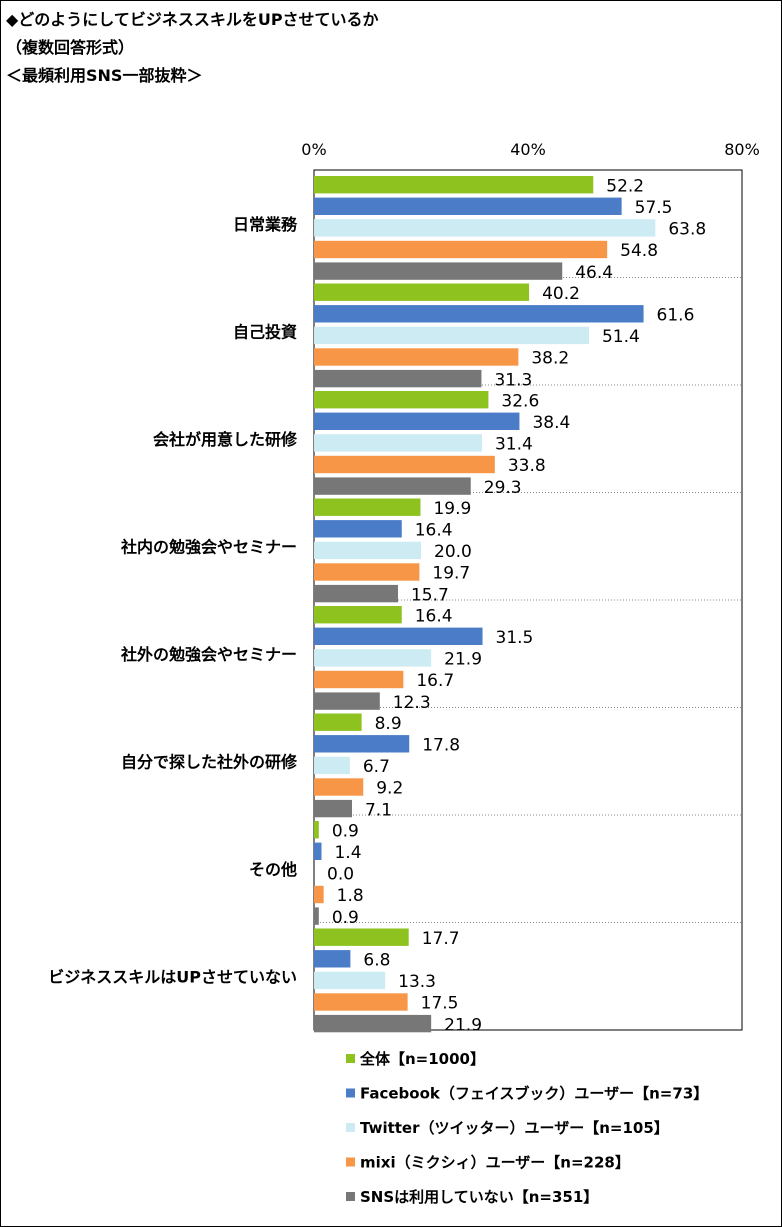  What do you see at coordinates (561, 294) in the screenshot?
I see `data-label-1-item-1: 40.2` at bounding box center [561, 294].